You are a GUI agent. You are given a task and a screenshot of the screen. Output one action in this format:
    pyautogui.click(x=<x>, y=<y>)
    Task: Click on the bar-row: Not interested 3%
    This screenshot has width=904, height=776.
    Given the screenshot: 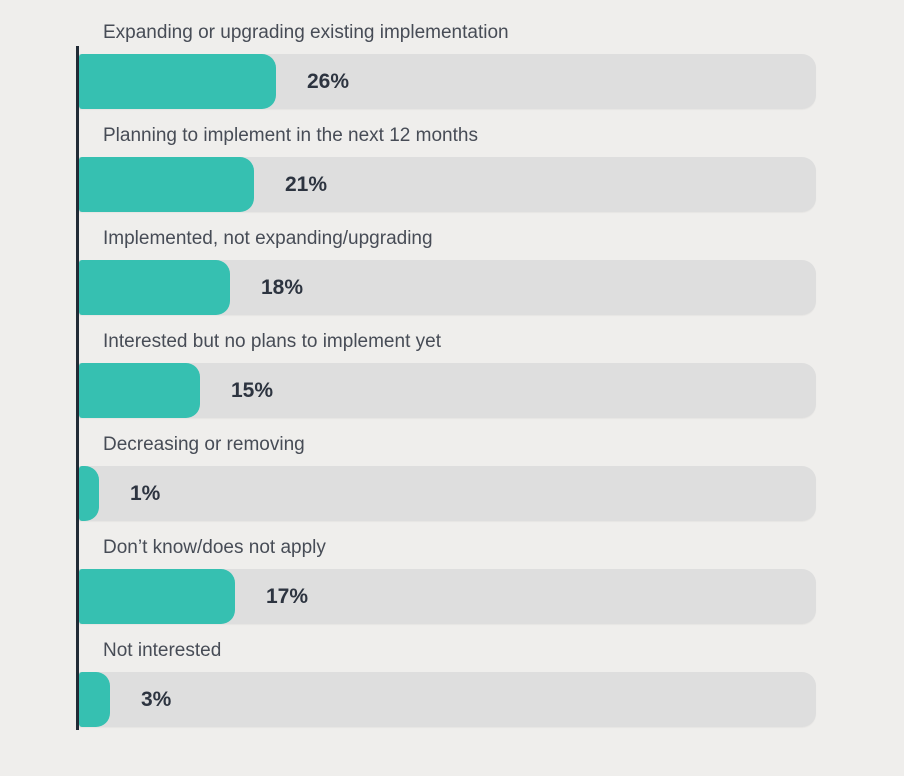 What is the action you would take?
    pyautogui.click(x=448, y=683)
    